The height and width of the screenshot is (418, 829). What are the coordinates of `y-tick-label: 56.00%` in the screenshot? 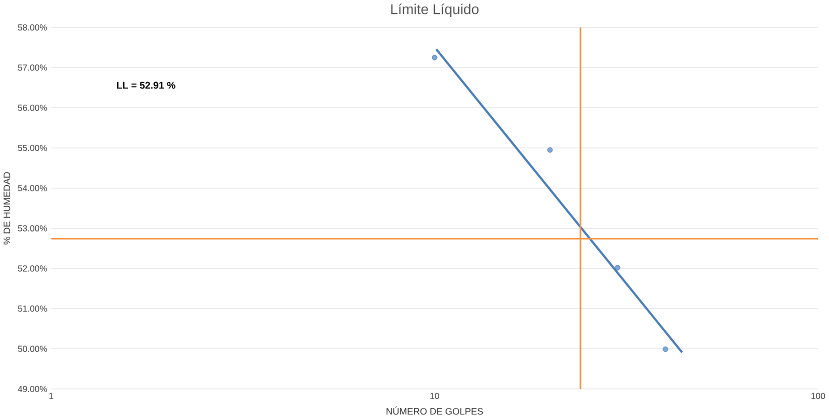 It's located at (32, 107).